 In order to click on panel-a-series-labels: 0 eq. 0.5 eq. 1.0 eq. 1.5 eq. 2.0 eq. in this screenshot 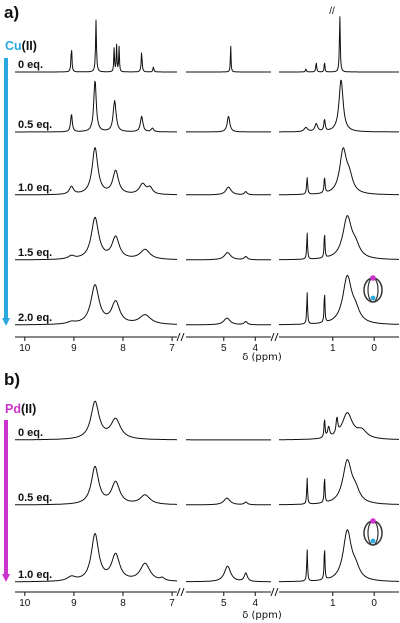, I will do `click(35, 191)`.